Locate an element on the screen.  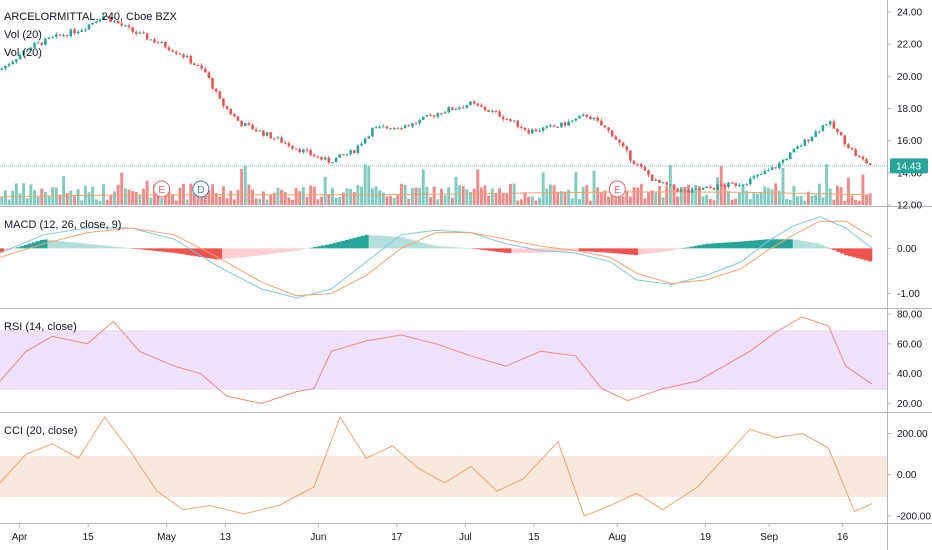
x-tick-label: 15 is located at coordinates (89, 537).